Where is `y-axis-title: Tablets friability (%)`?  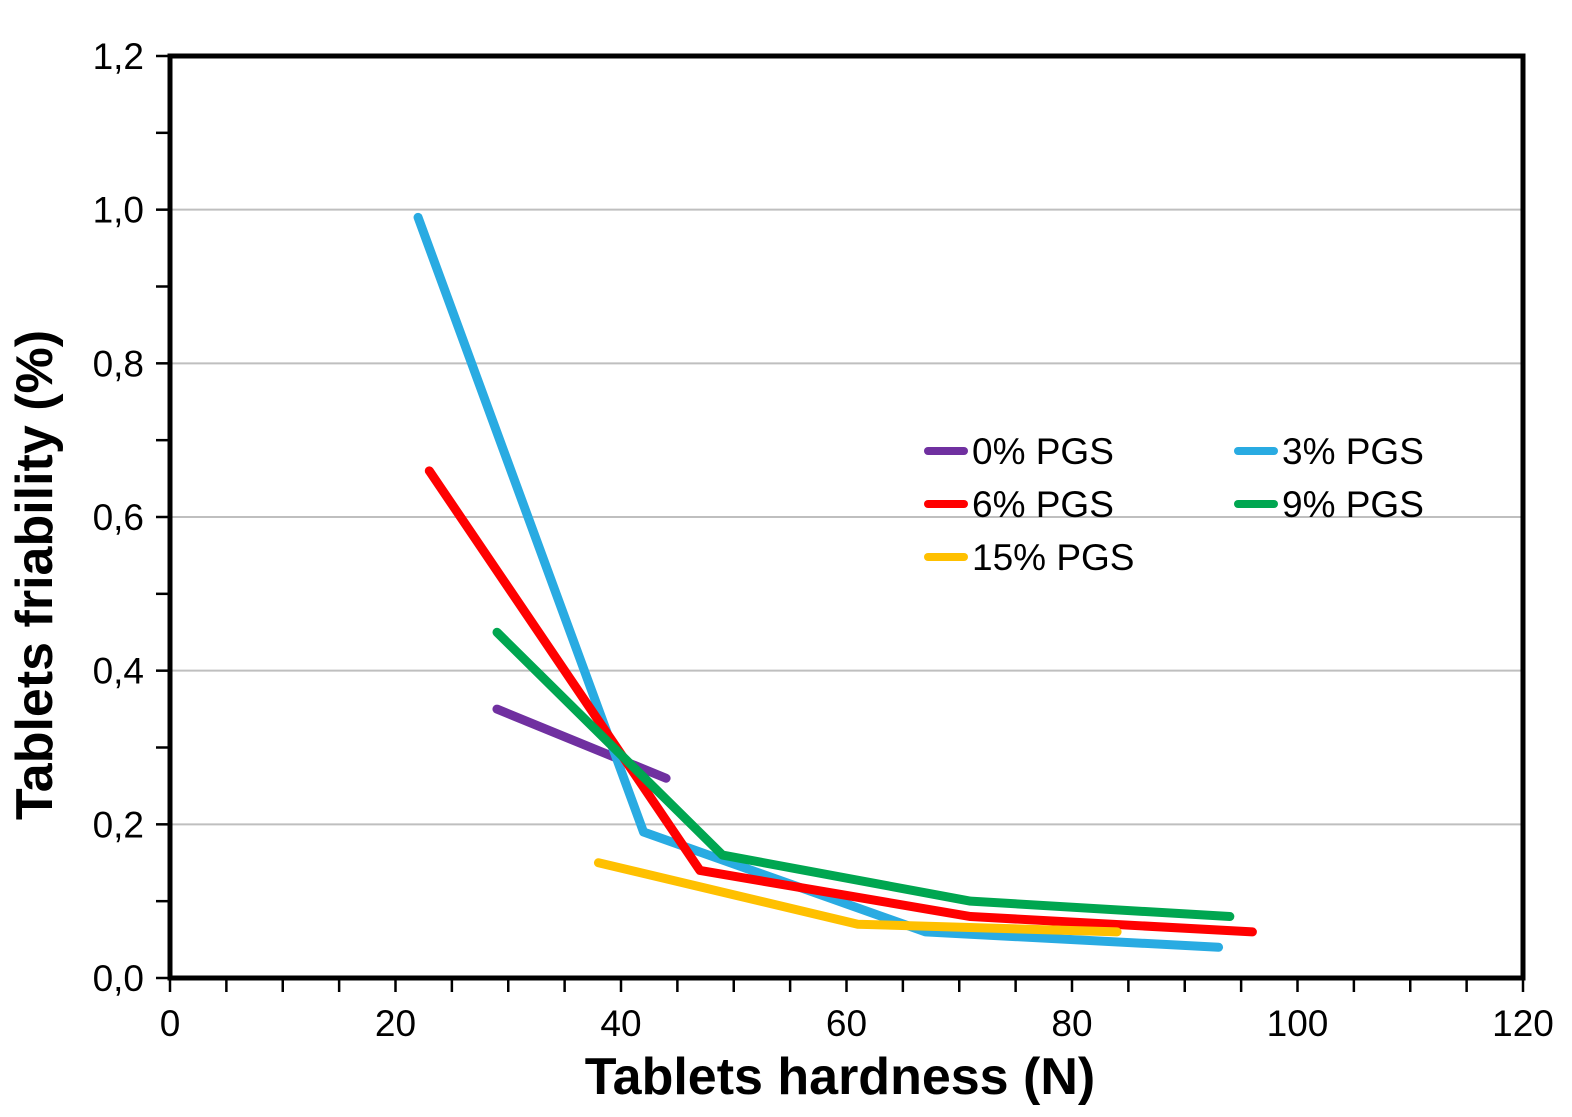
y-axis-title: Tablets friability (%) is located at coordinates (35, 575).